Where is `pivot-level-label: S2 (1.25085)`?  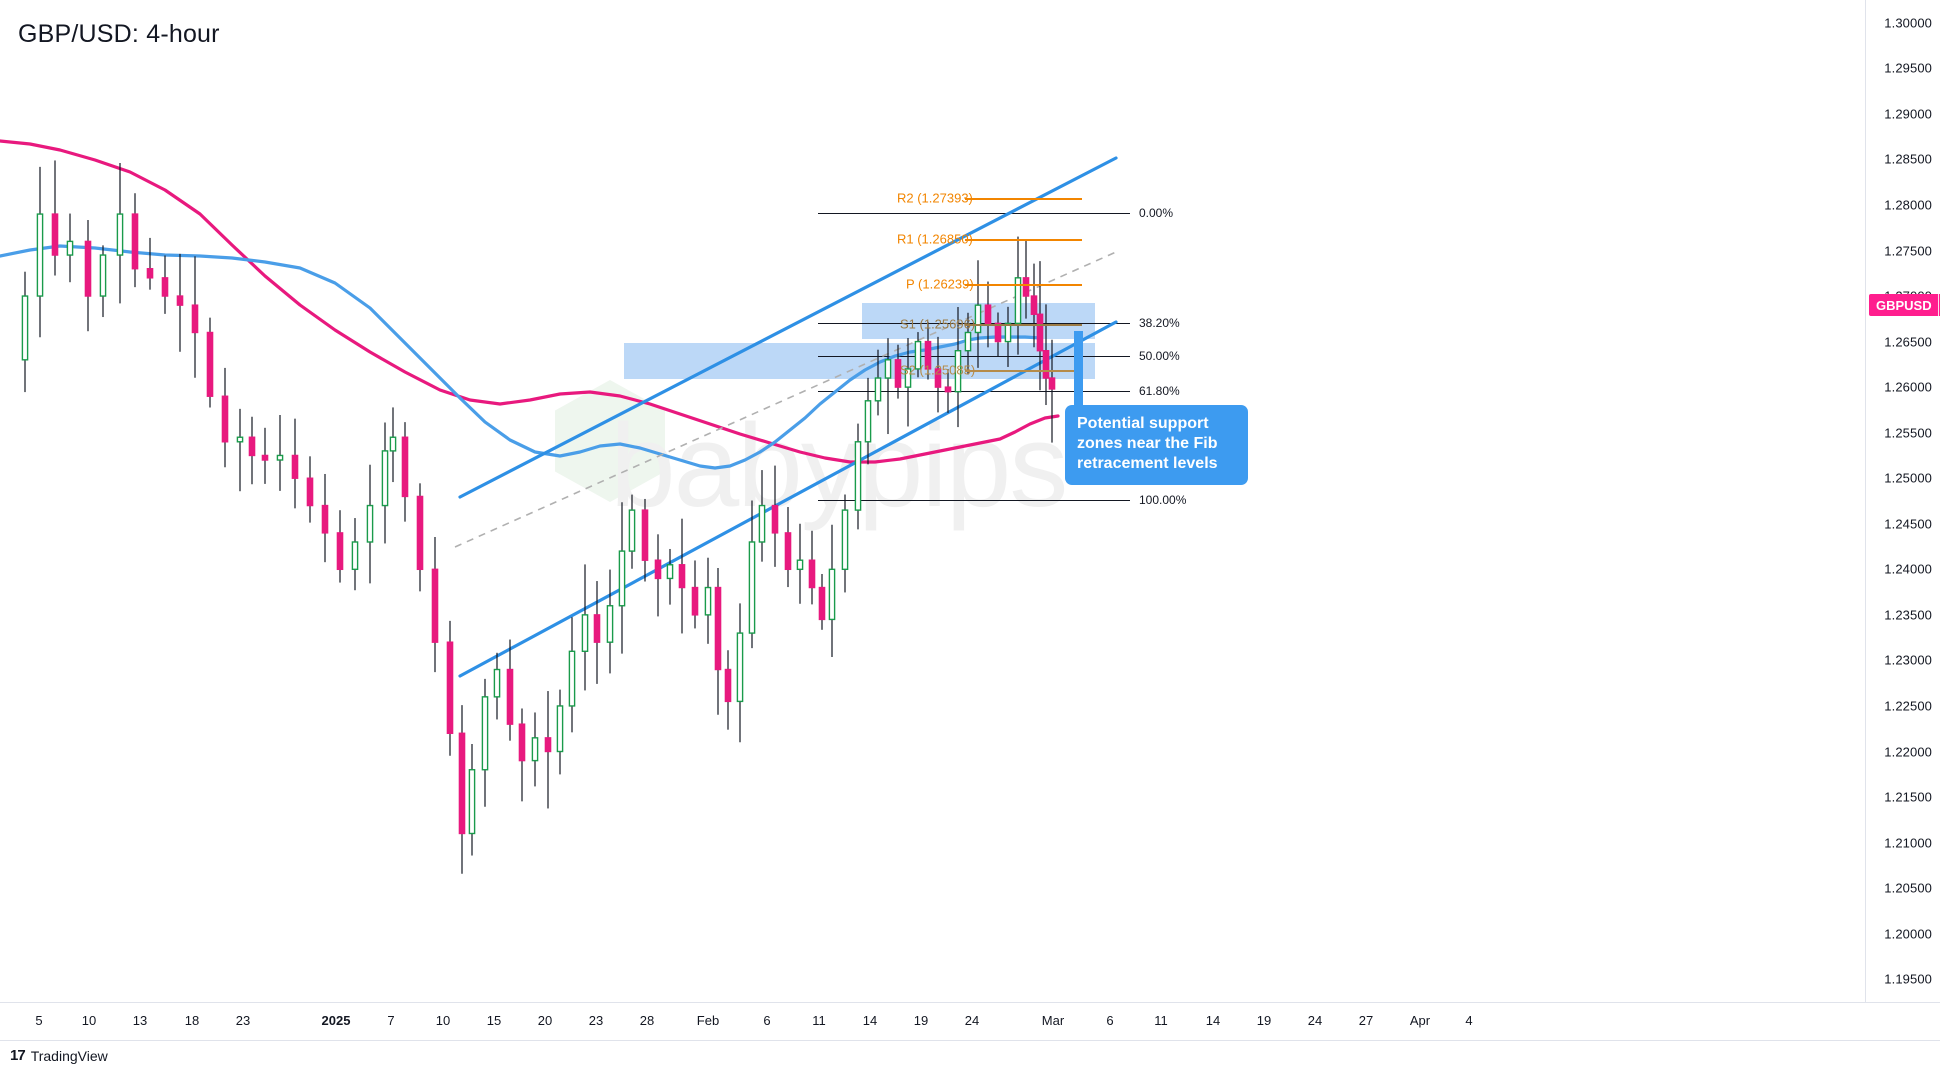 pivot-level-label: S2 (1.25085) is located at coordinates (938, 370).